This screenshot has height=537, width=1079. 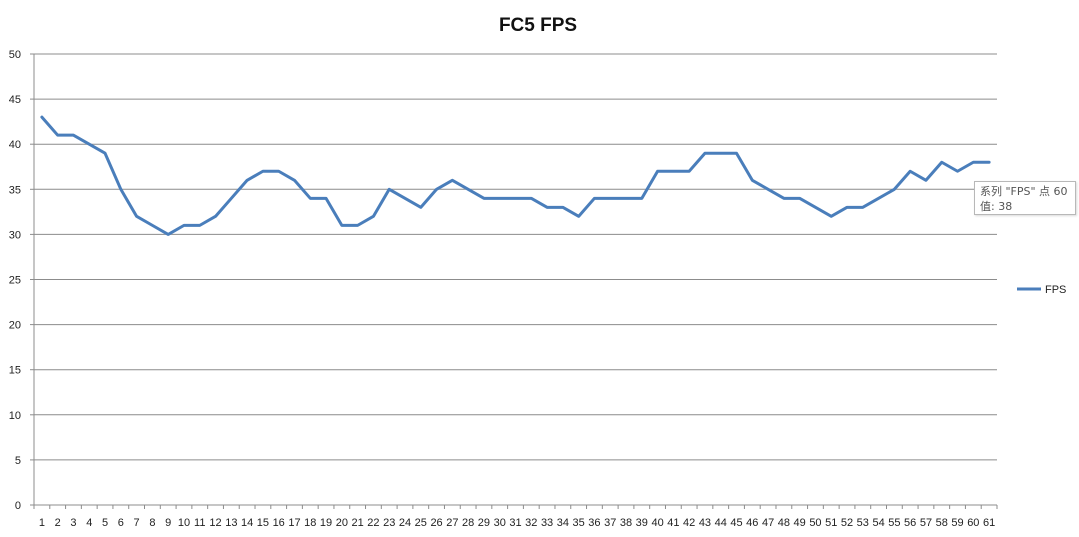 I want to click on x-tick-label-51: 51, so click(x=831, y=523).